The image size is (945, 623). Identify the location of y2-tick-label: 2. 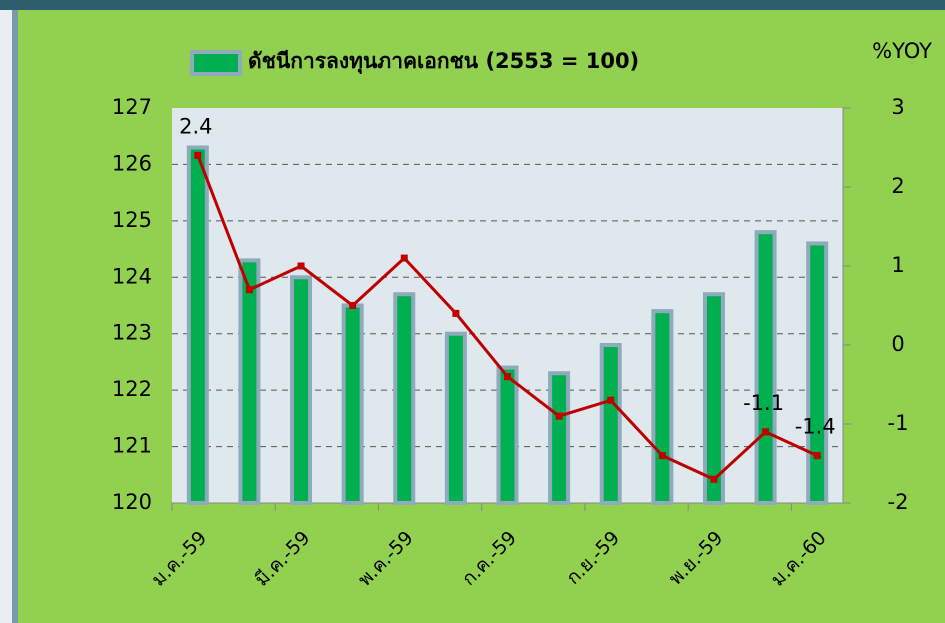
(897, 186).